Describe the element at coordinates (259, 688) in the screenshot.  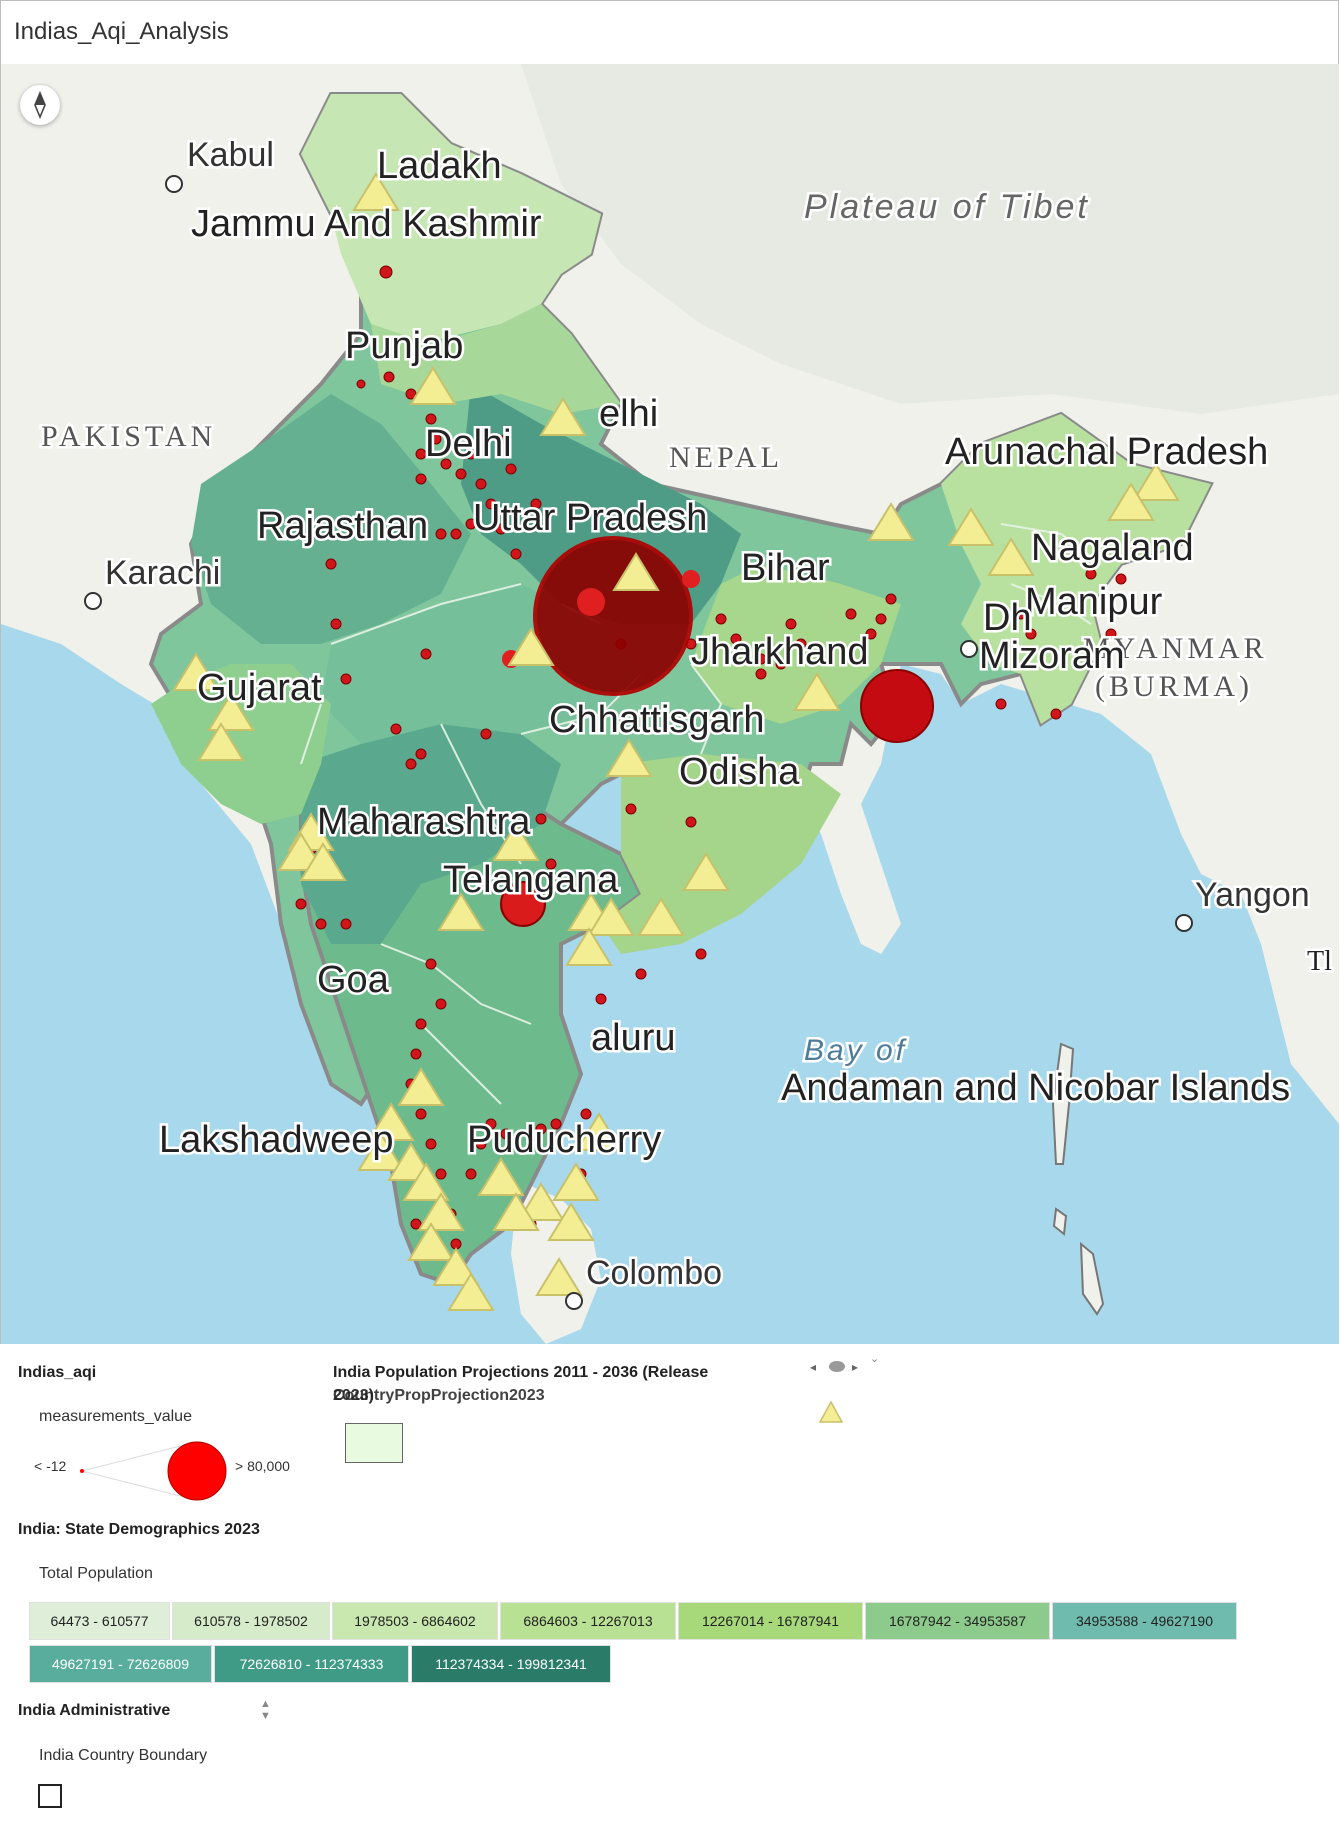
I see `label-gujarat: Gujarat` at that location.